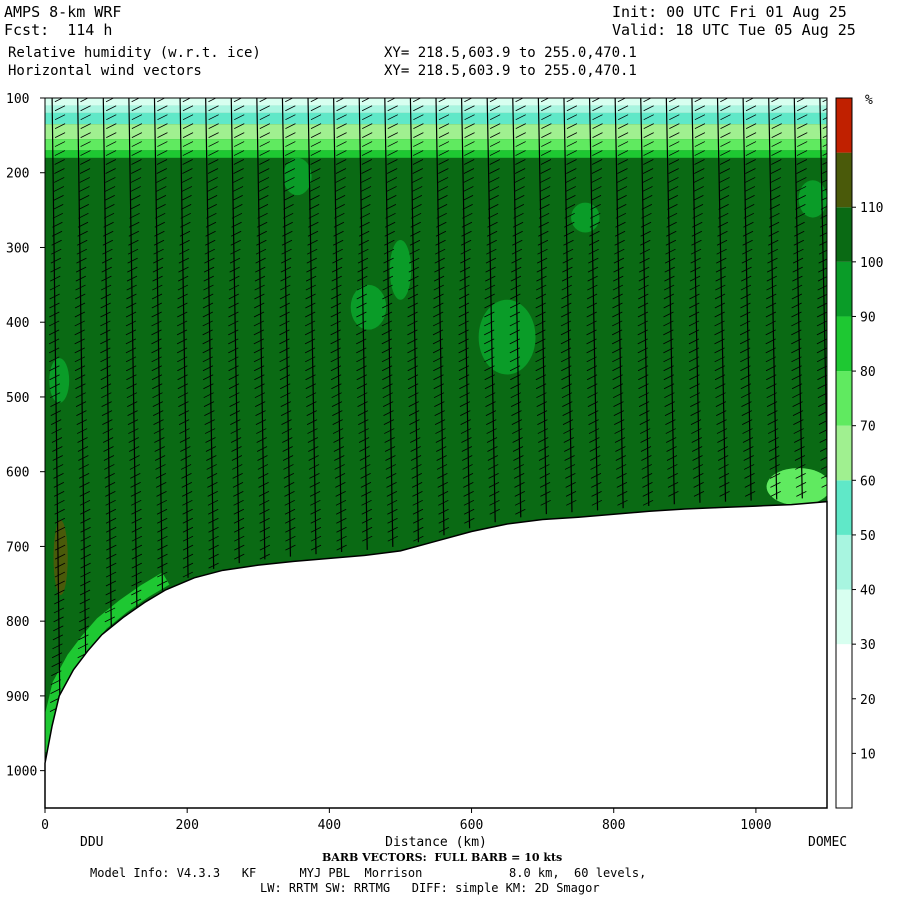  Describe the element at coordinates (17, 697) in the screenshot. I see `y-tick-label: 900` at that location.